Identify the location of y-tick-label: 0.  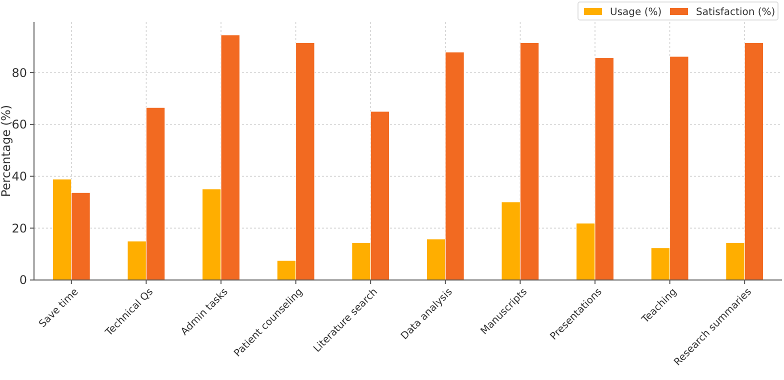
(23, 280).